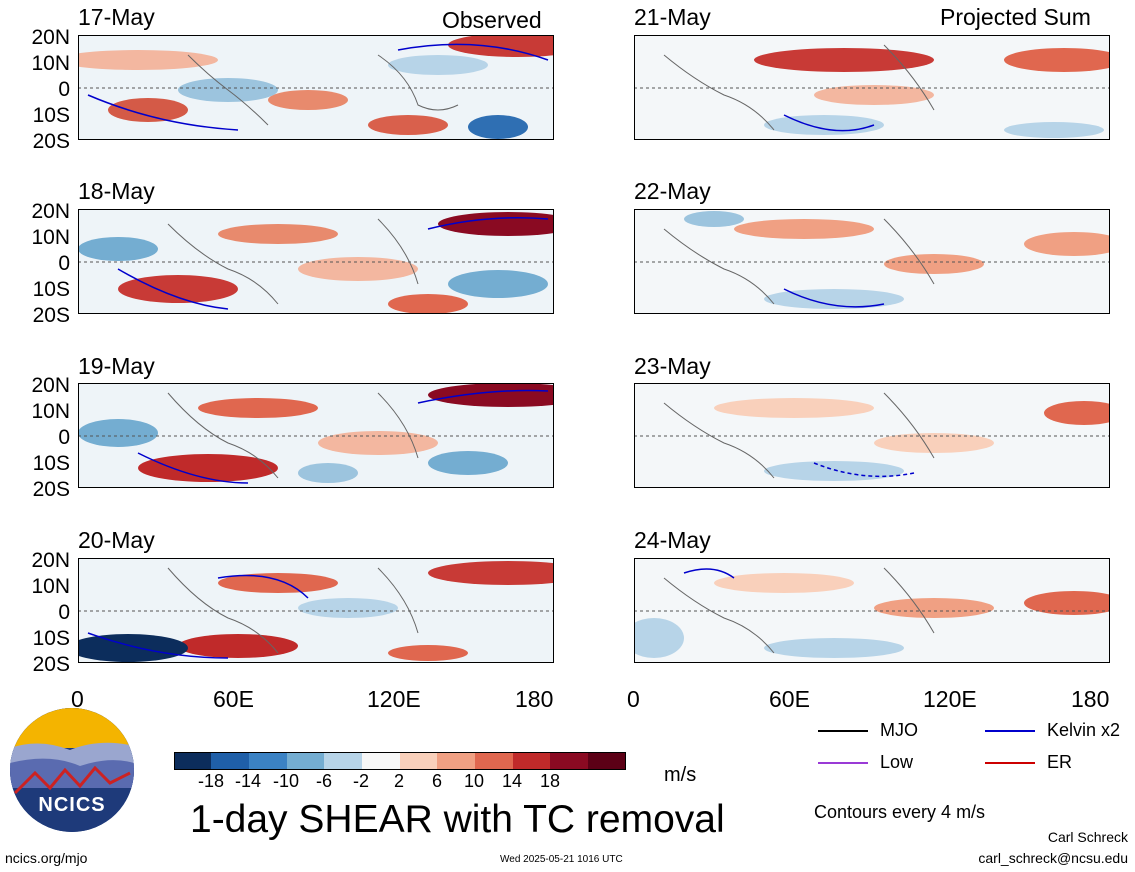 Image resolution: width=1135 pixels, height=872 pixels. I want to click on colorbar-tick: -10, so click(285, 781).